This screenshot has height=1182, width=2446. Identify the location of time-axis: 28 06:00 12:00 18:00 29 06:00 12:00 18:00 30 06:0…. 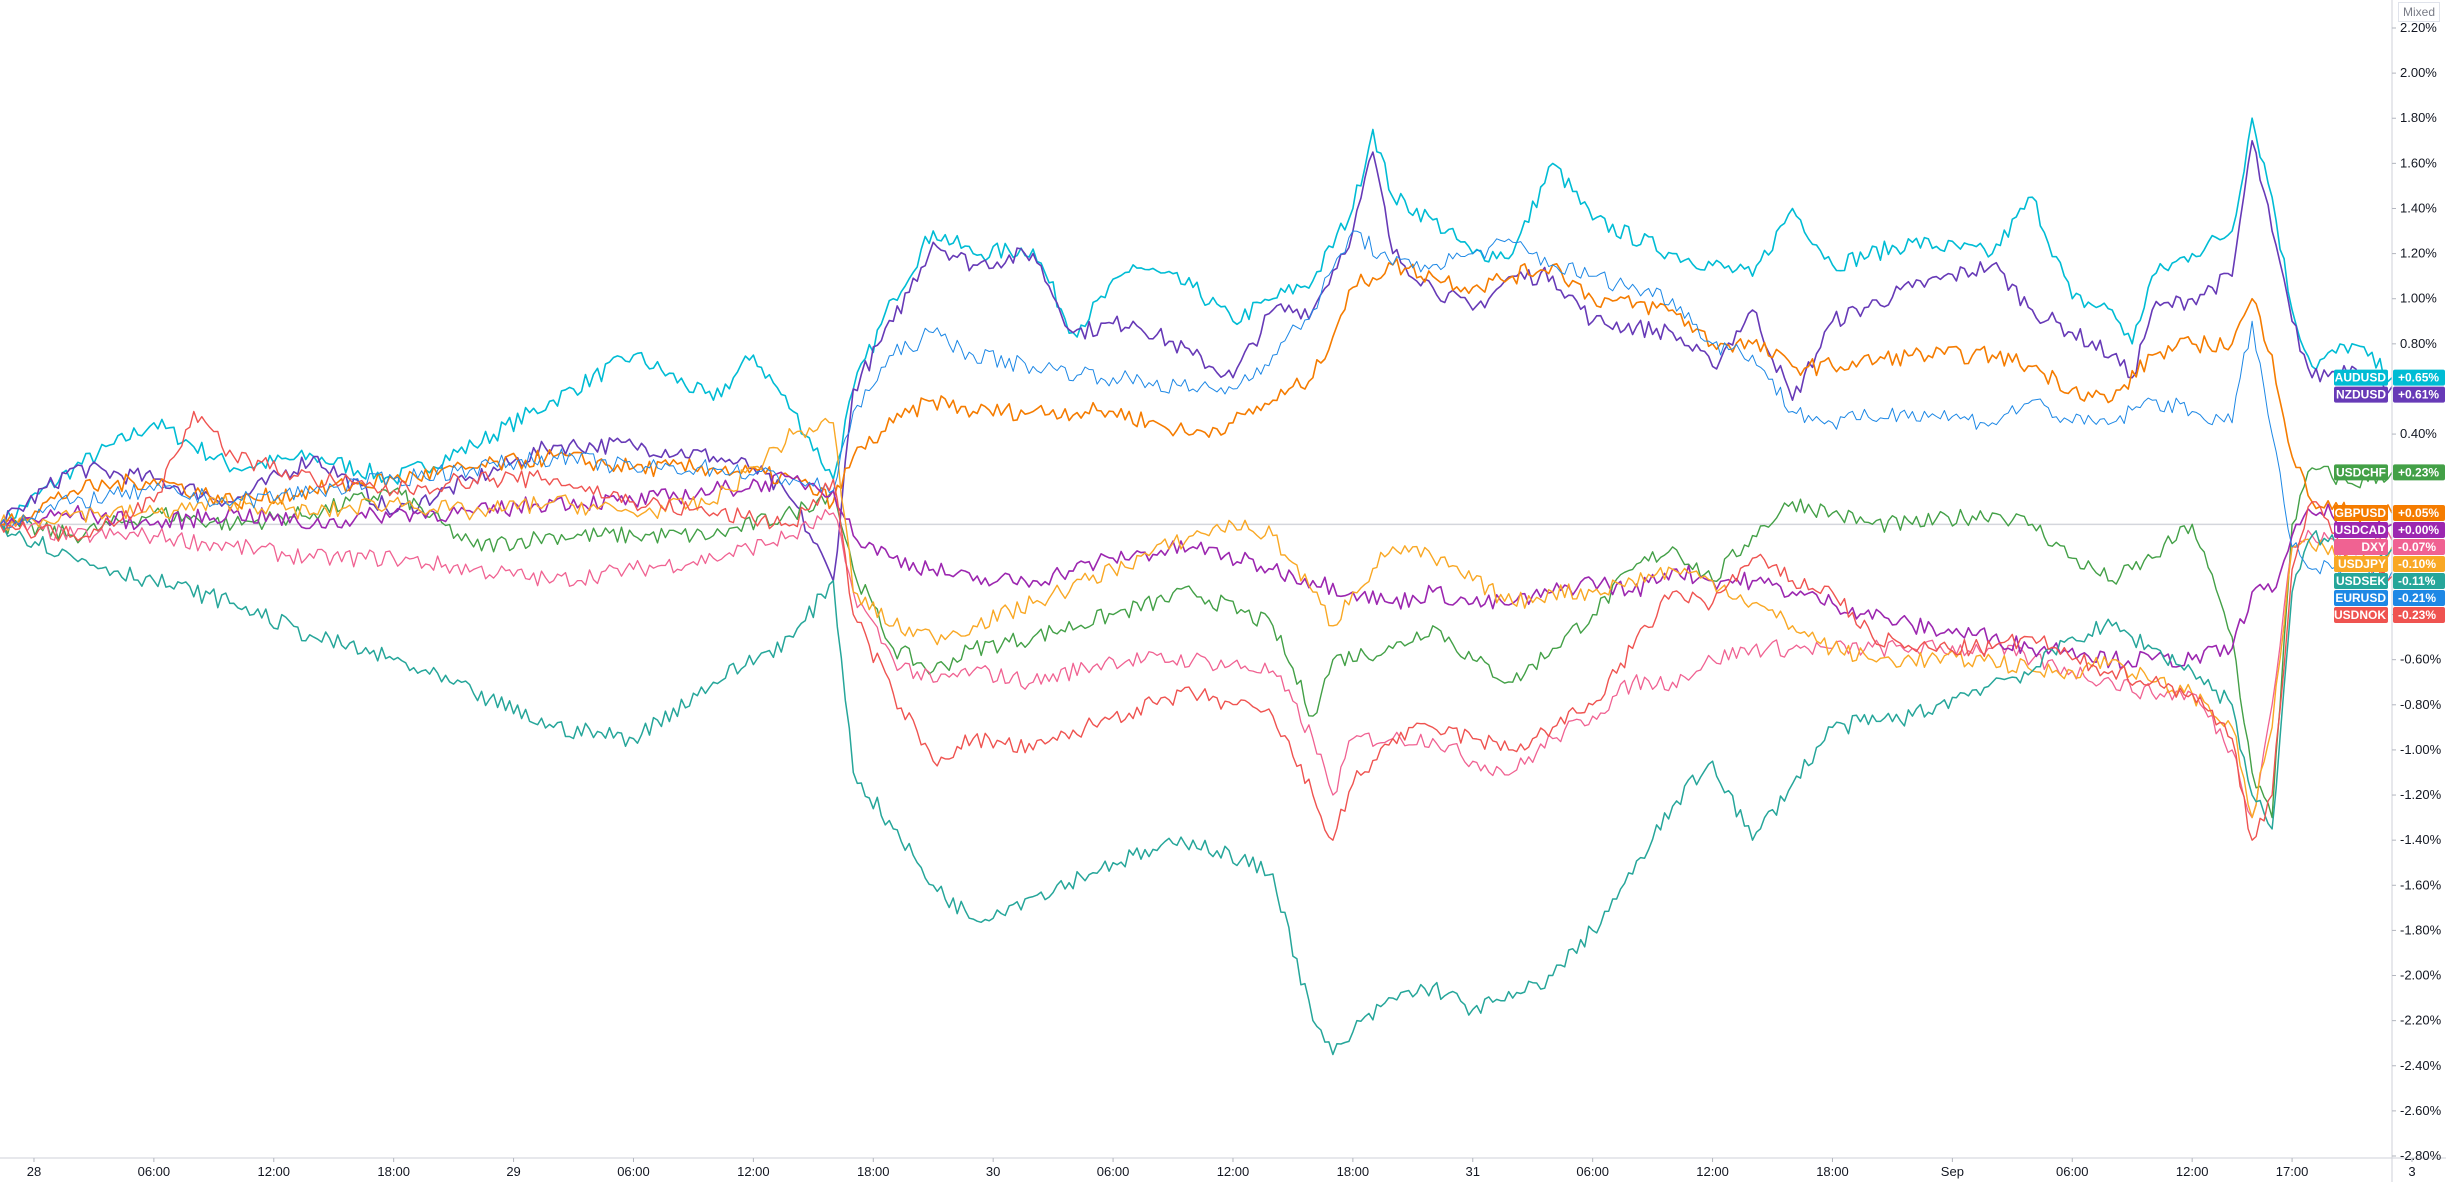
(1221, 1168).